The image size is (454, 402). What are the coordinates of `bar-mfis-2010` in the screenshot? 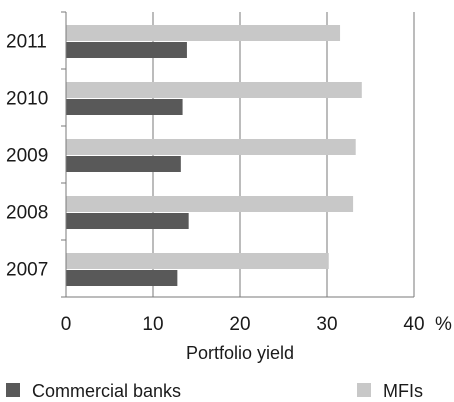 It's located at (214, 90).